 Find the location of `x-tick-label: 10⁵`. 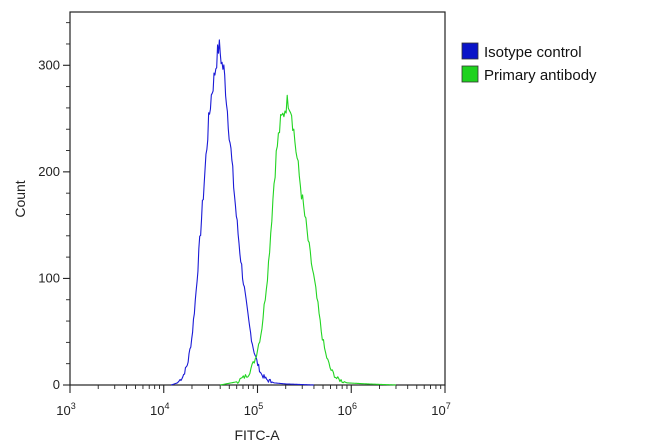

x-tick-label: 10⁵ is located at coordinates (253, 409).